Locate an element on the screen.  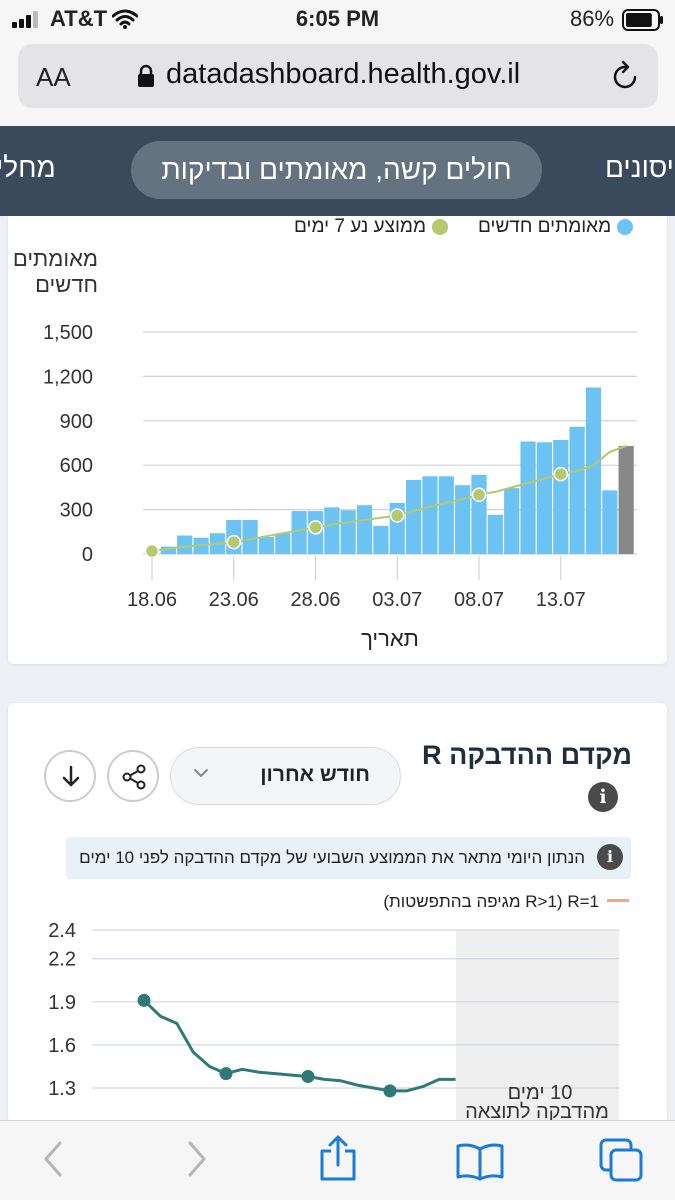
legend-r1-description: (R>1 מגיפה בהתפשטות) is located at coordinates (473, 901).